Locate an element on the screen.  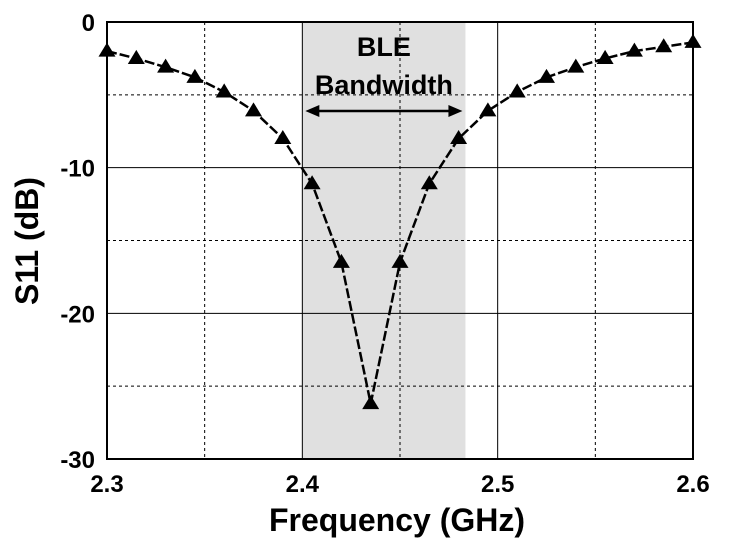
x-tick-label: 2.3 is located at coordinates (106, 484).